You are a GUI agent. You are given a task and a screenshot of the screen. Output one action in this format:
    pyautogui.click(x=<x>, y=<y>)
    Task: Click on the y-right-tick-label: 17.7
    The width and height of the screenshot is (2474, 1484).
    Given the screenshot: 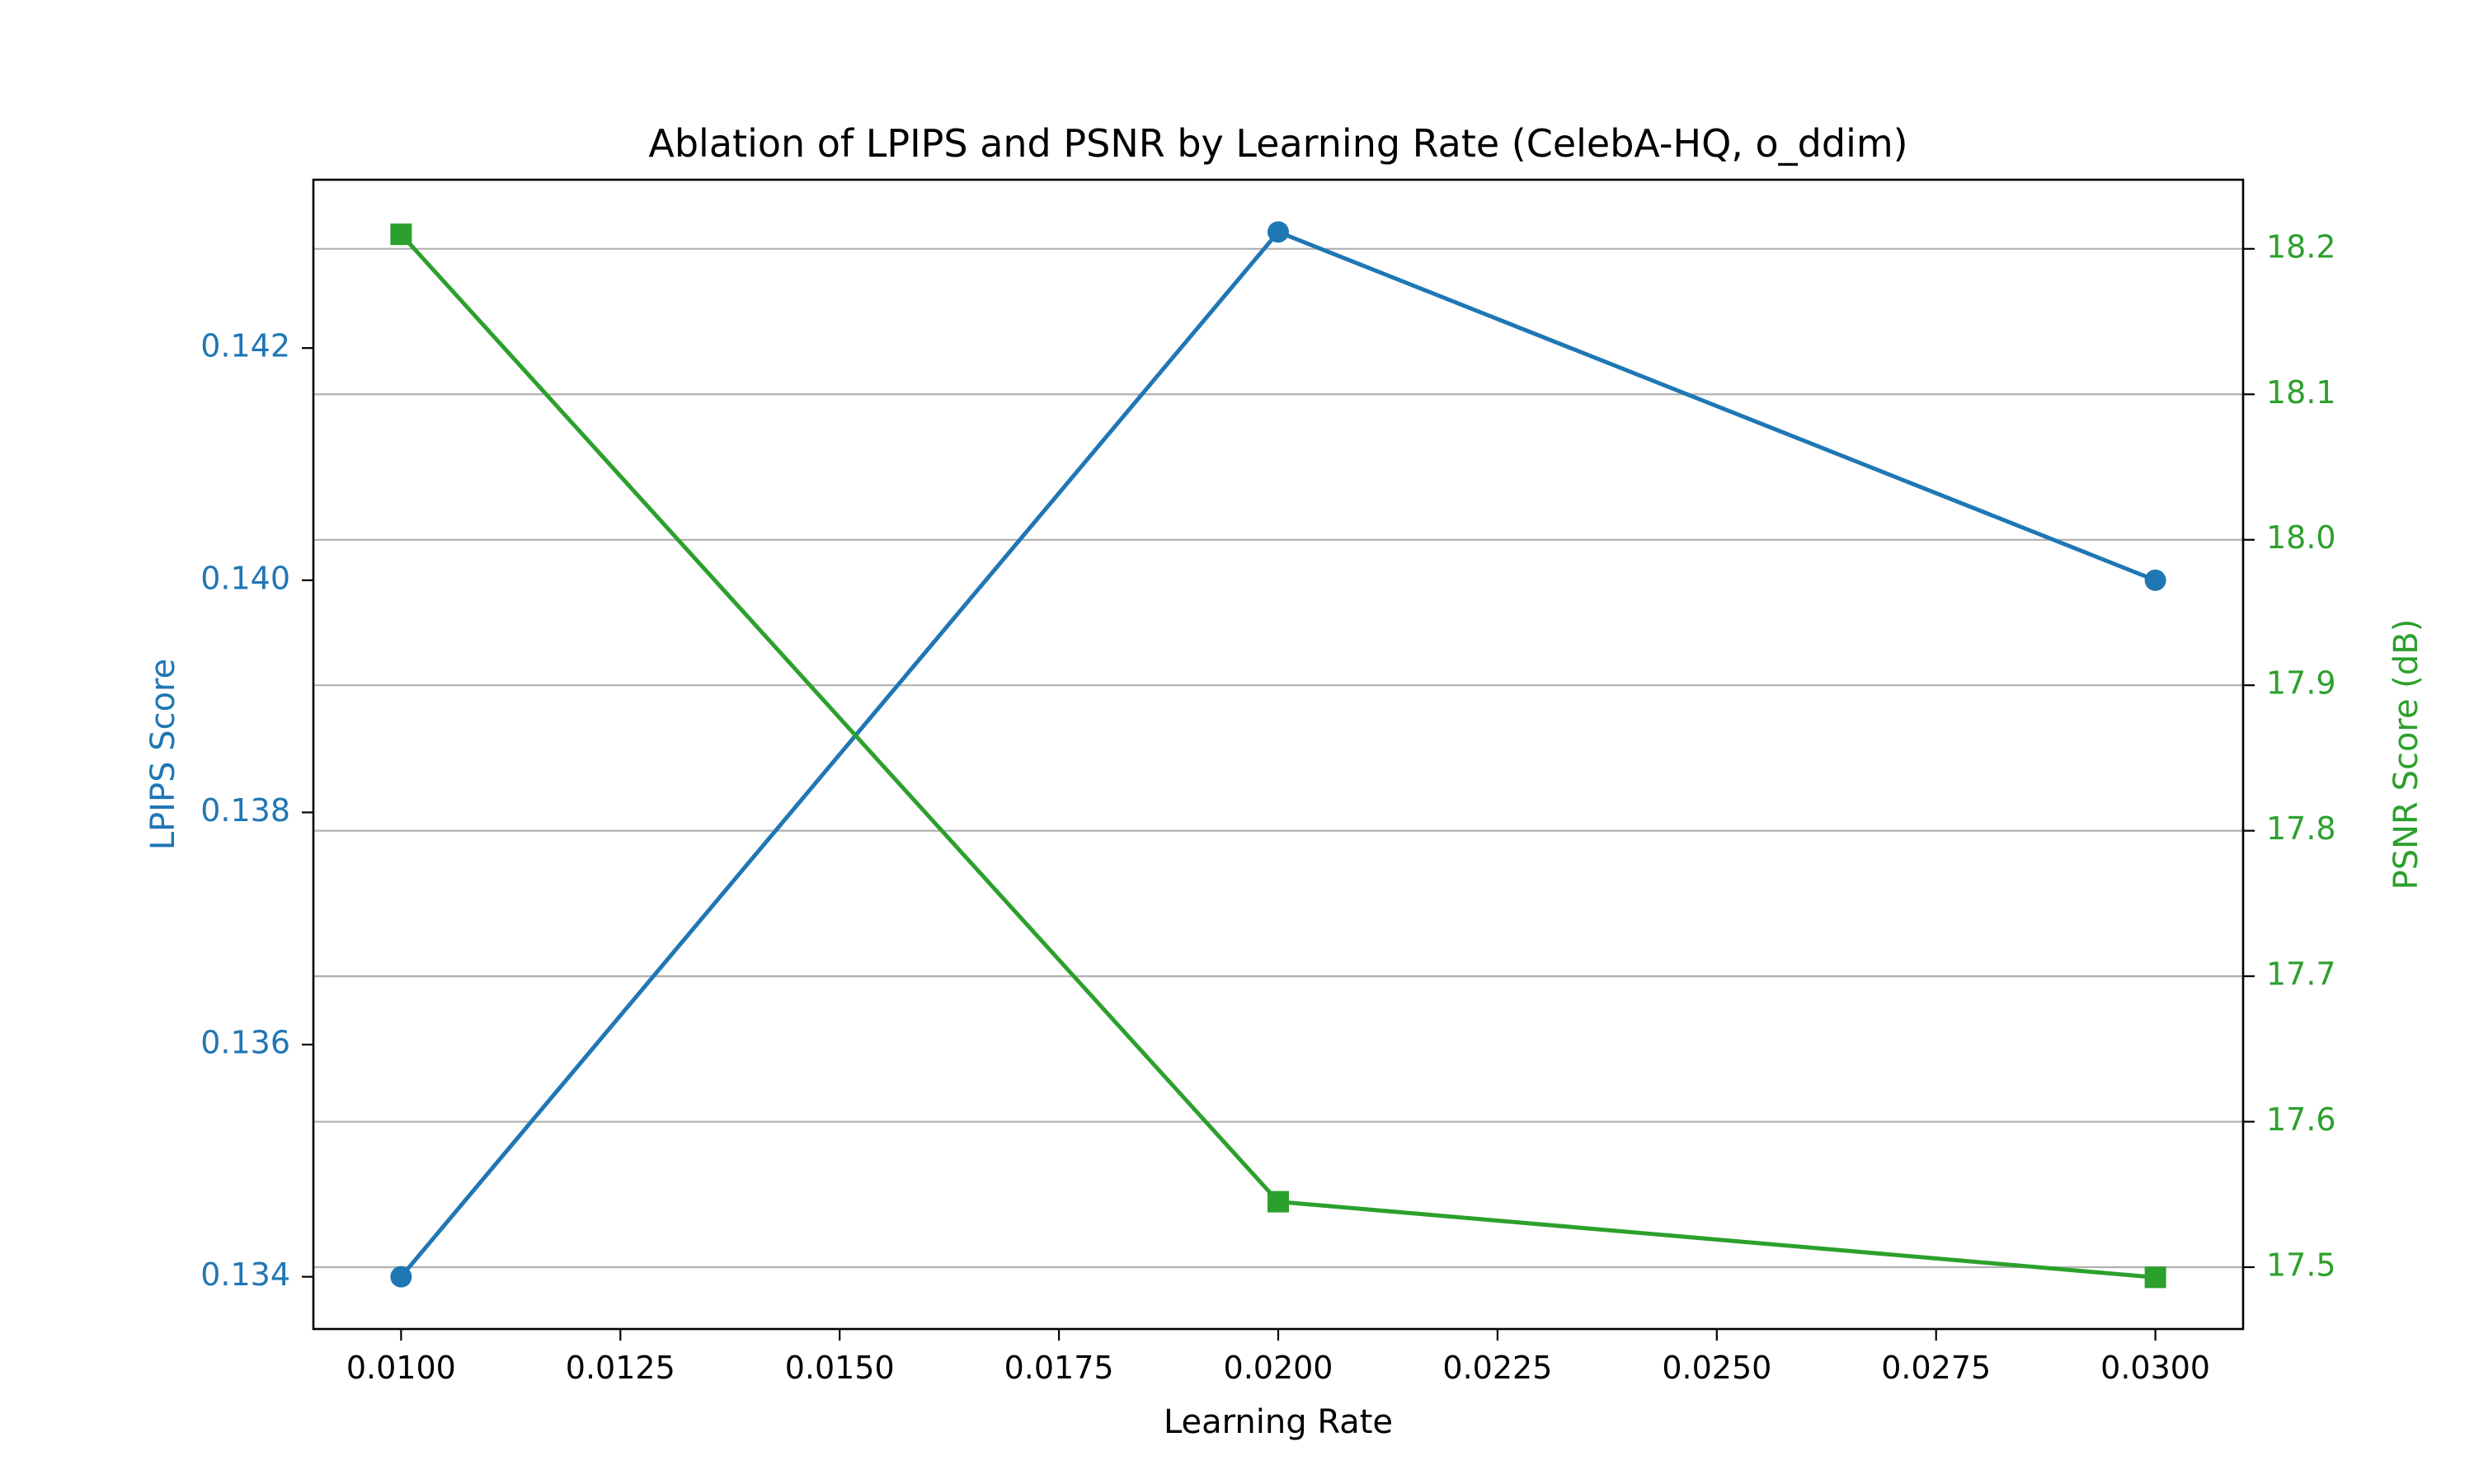 What is the action you would take?
    pyautogui.click(x=2301, y=974)
    